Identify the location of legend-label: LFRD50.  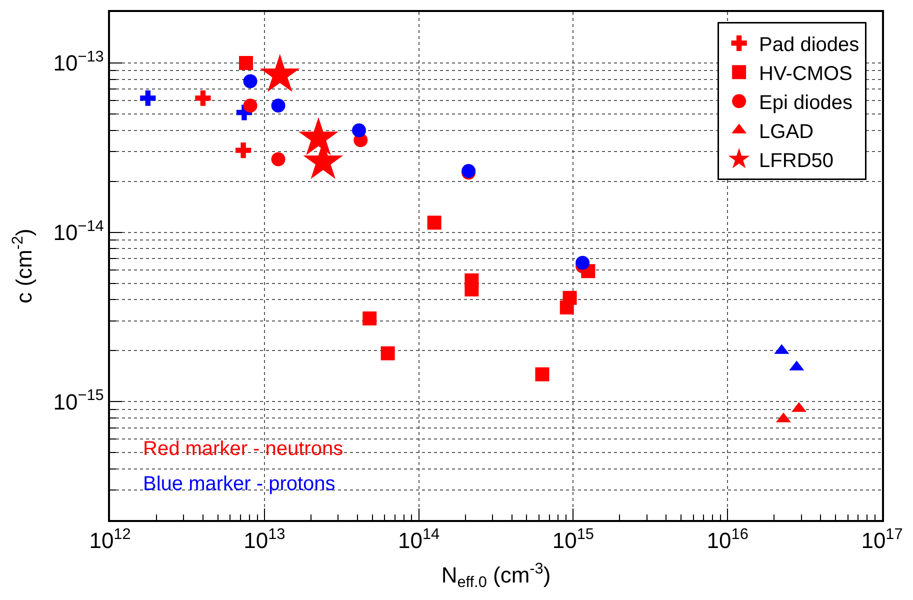
(796, 161).